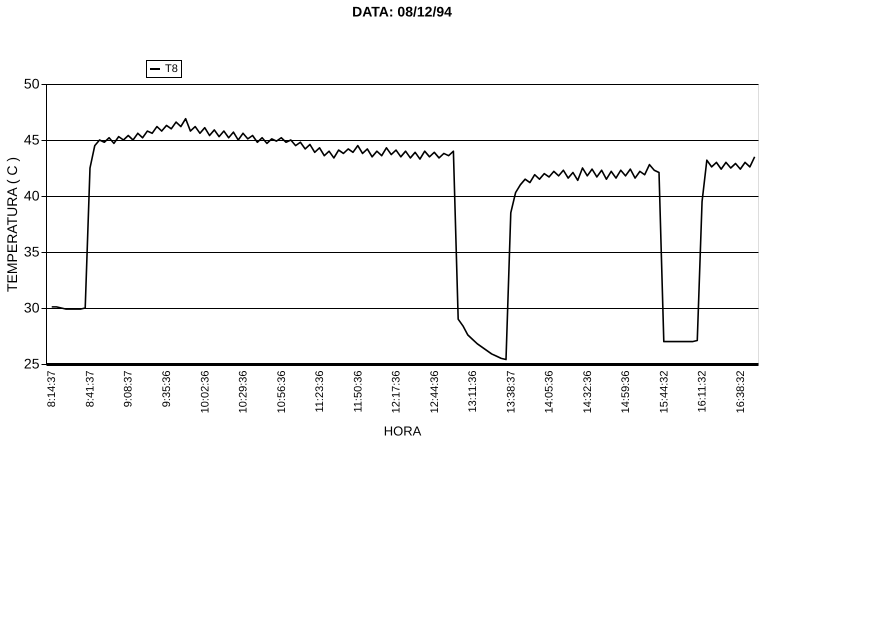  Describe the element at coordinates (12, 224) in the screenshot. I see `y-axis-title: TEMPERATURA ( C )` at that location.